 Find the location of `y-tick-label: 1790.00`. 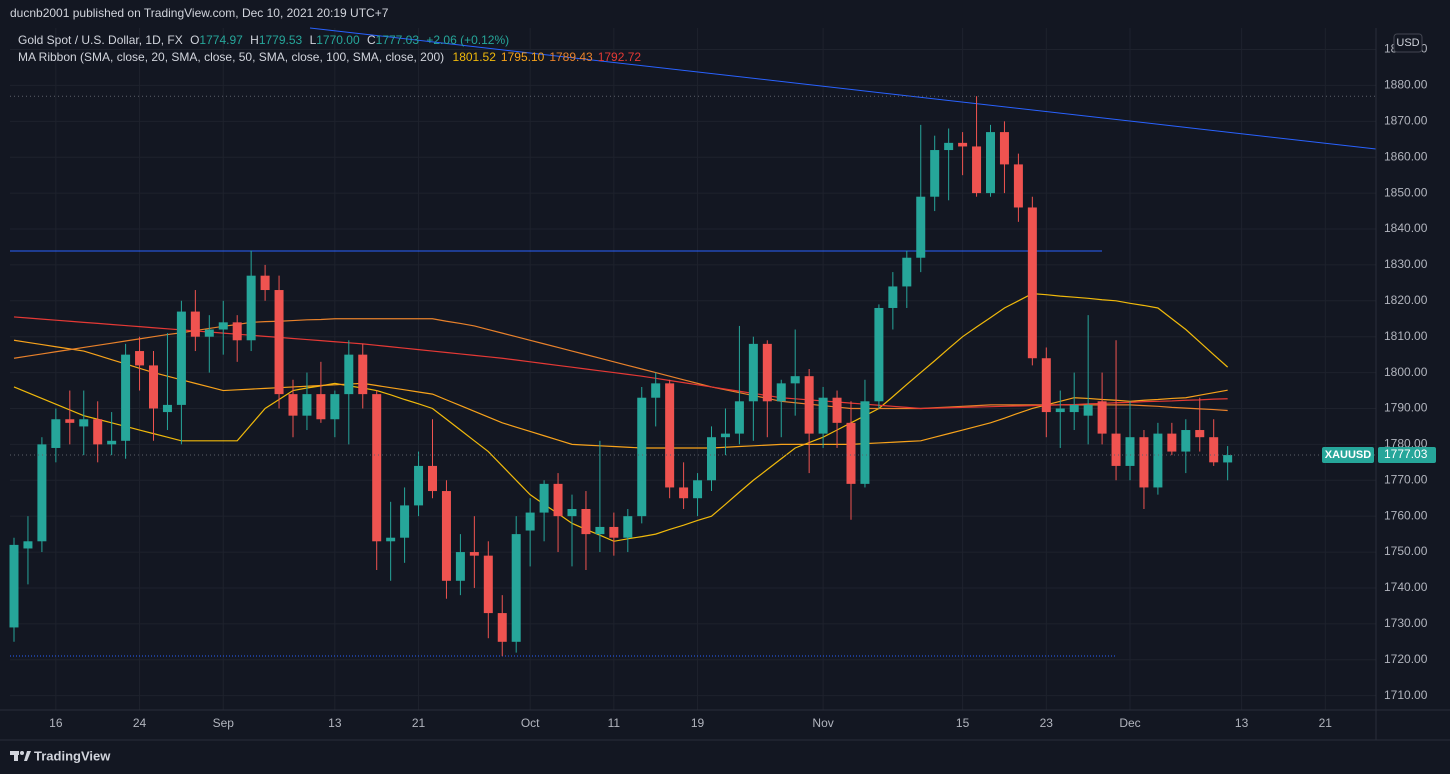

y-tick-label: 1790.00 is located at coordinates (1406, 408).